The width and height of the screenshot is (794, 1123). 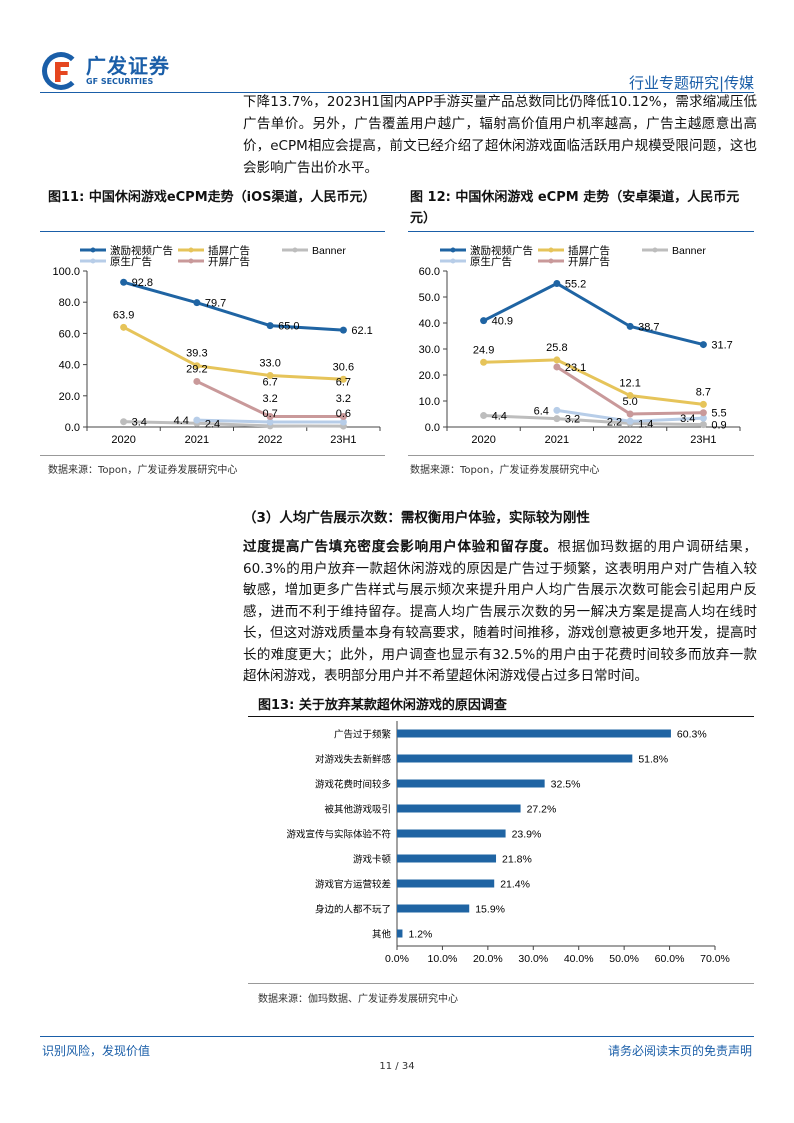 What do you see at coordinates (69, 334) in the screenshot?
I see `y-tick-label: 60.0` at bounding box center [69, 334].